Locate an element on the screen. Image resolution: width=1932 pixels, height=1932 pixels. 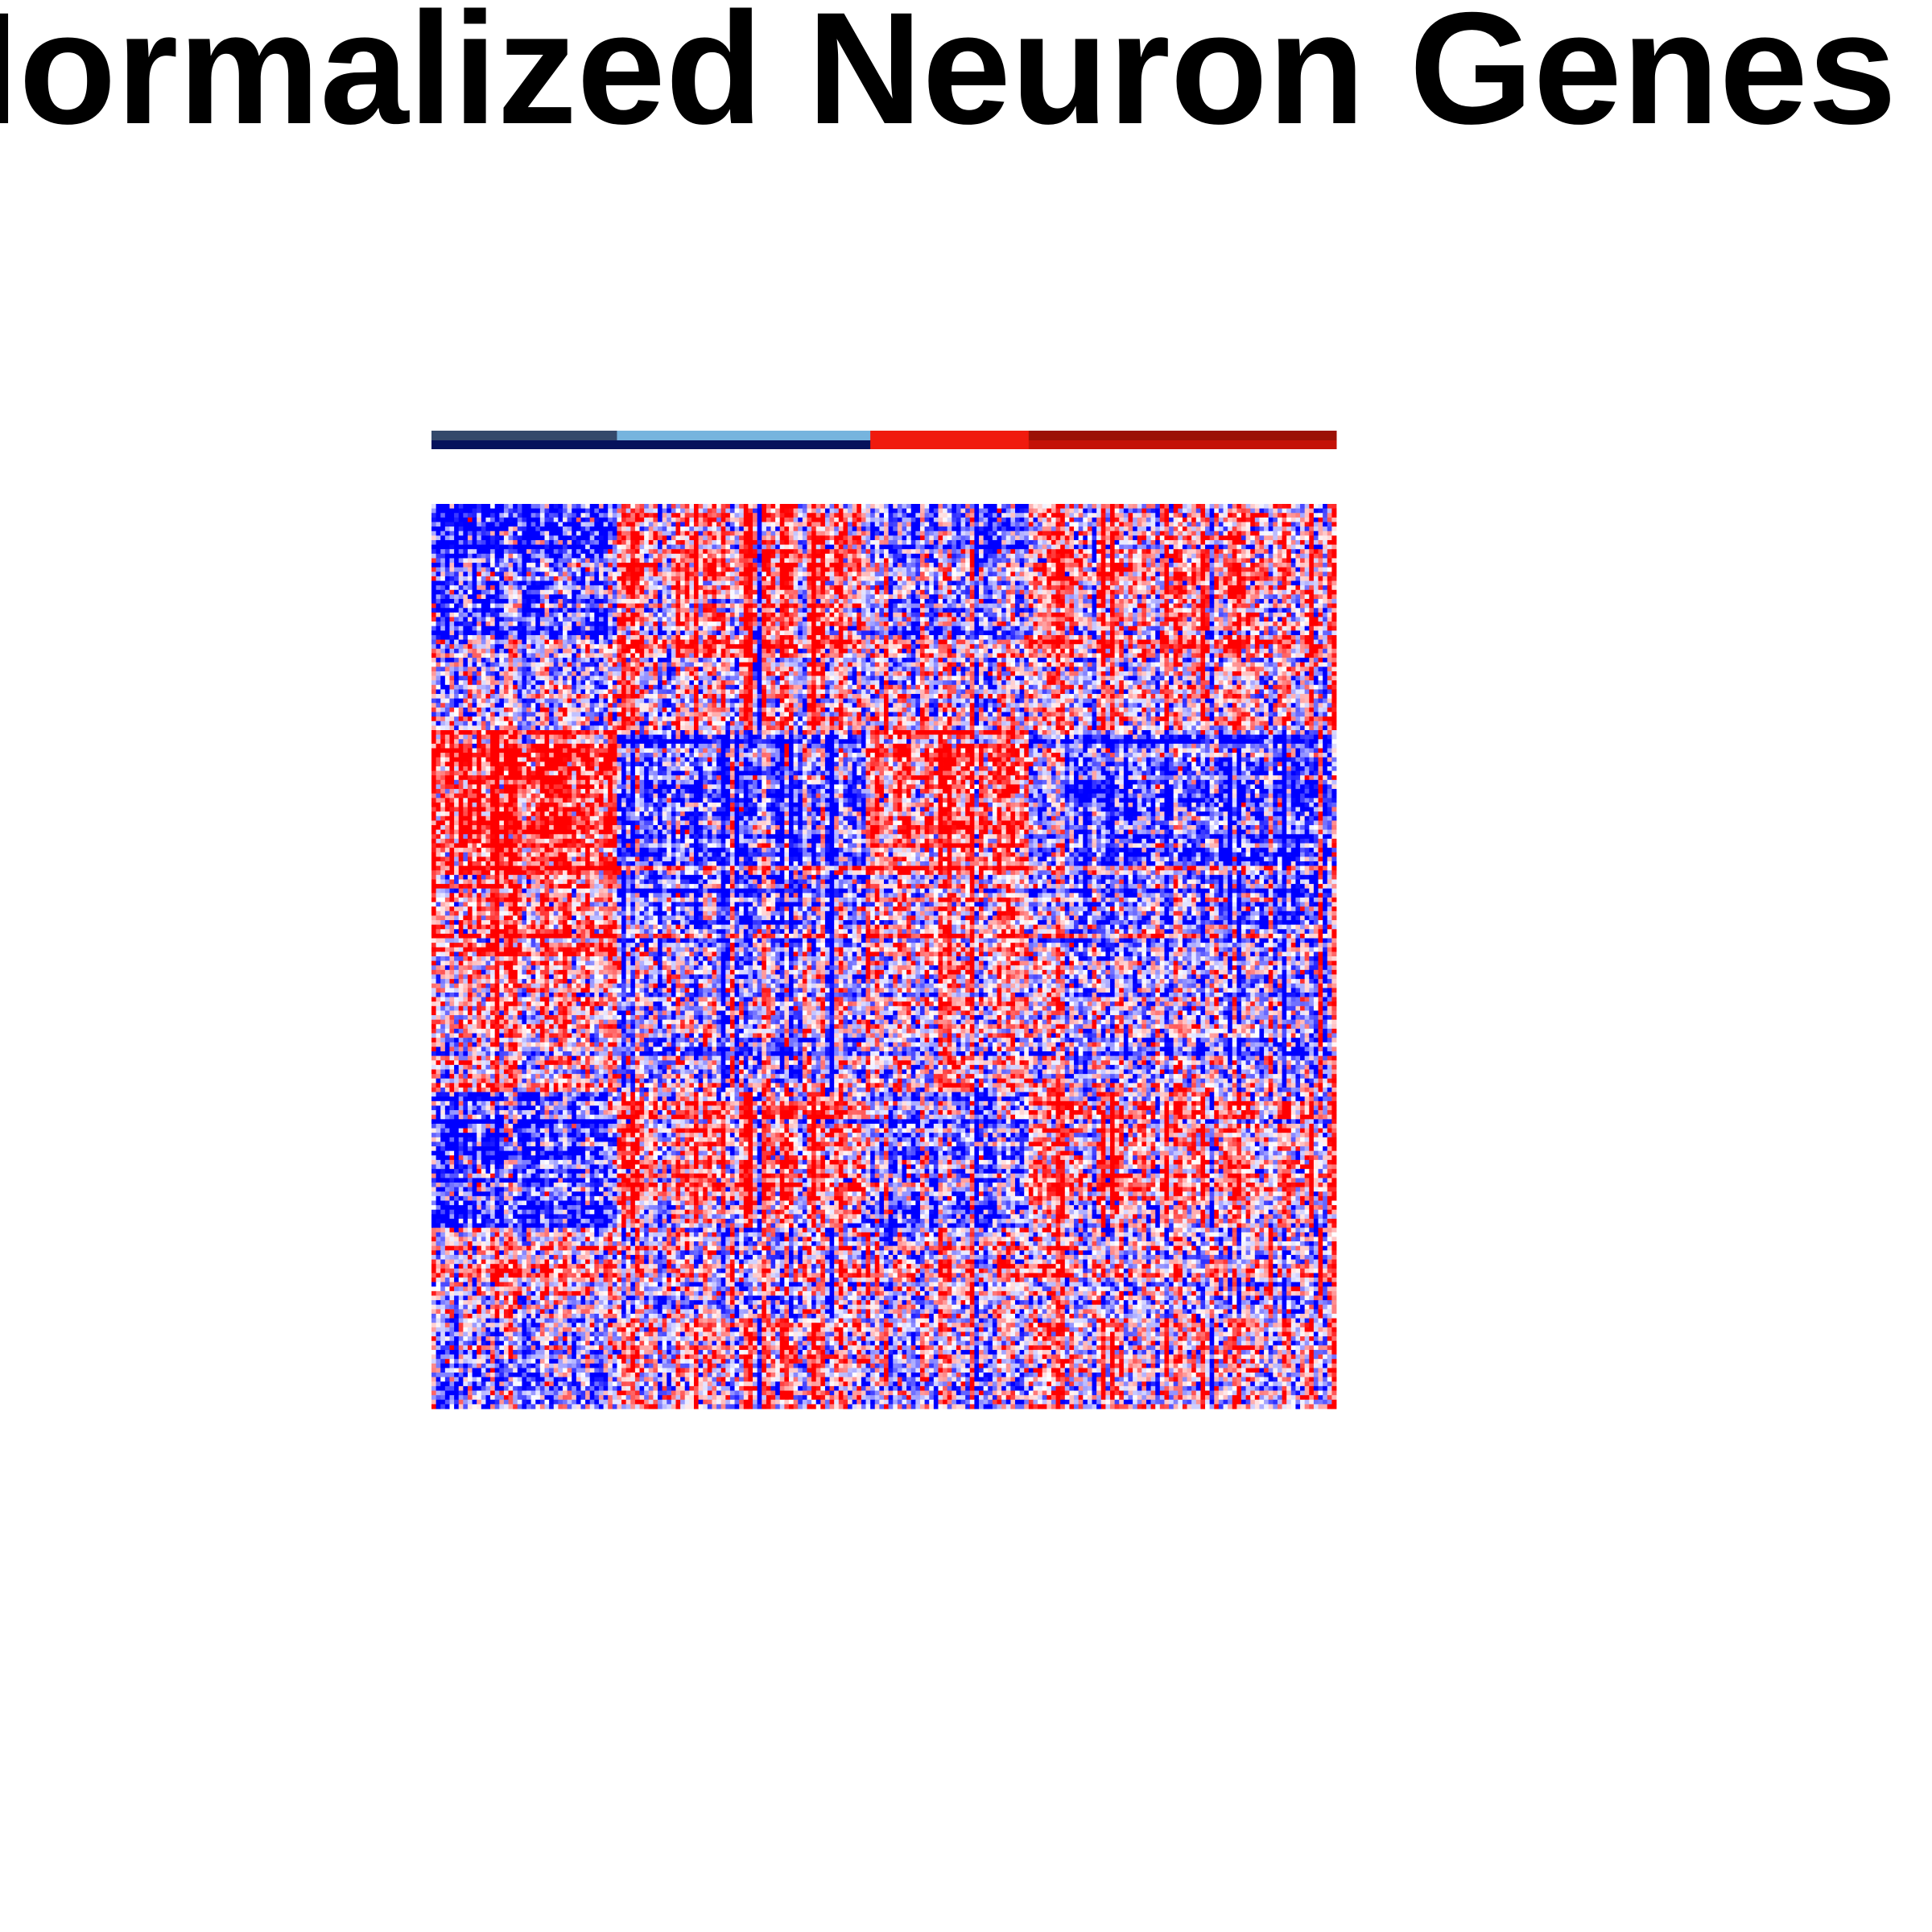
annotation-group-3-bottom is located at coordinates (949, 444).